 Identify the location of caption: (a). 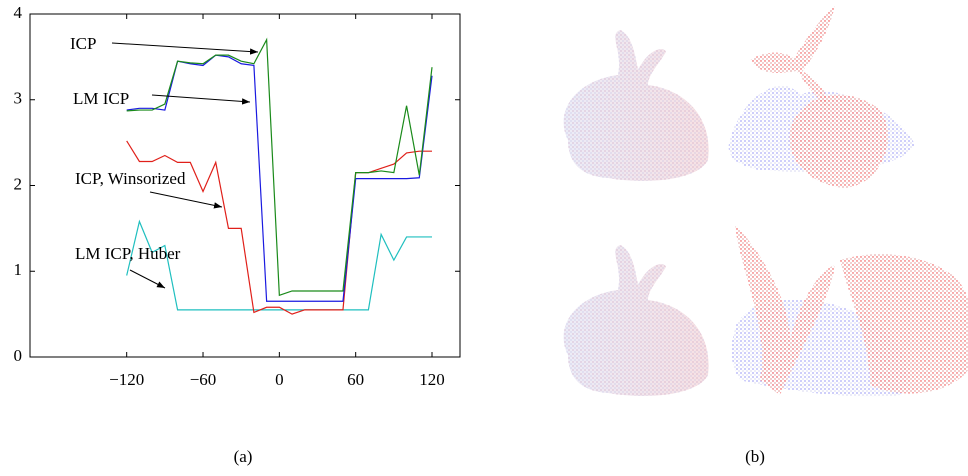
(243, 456).